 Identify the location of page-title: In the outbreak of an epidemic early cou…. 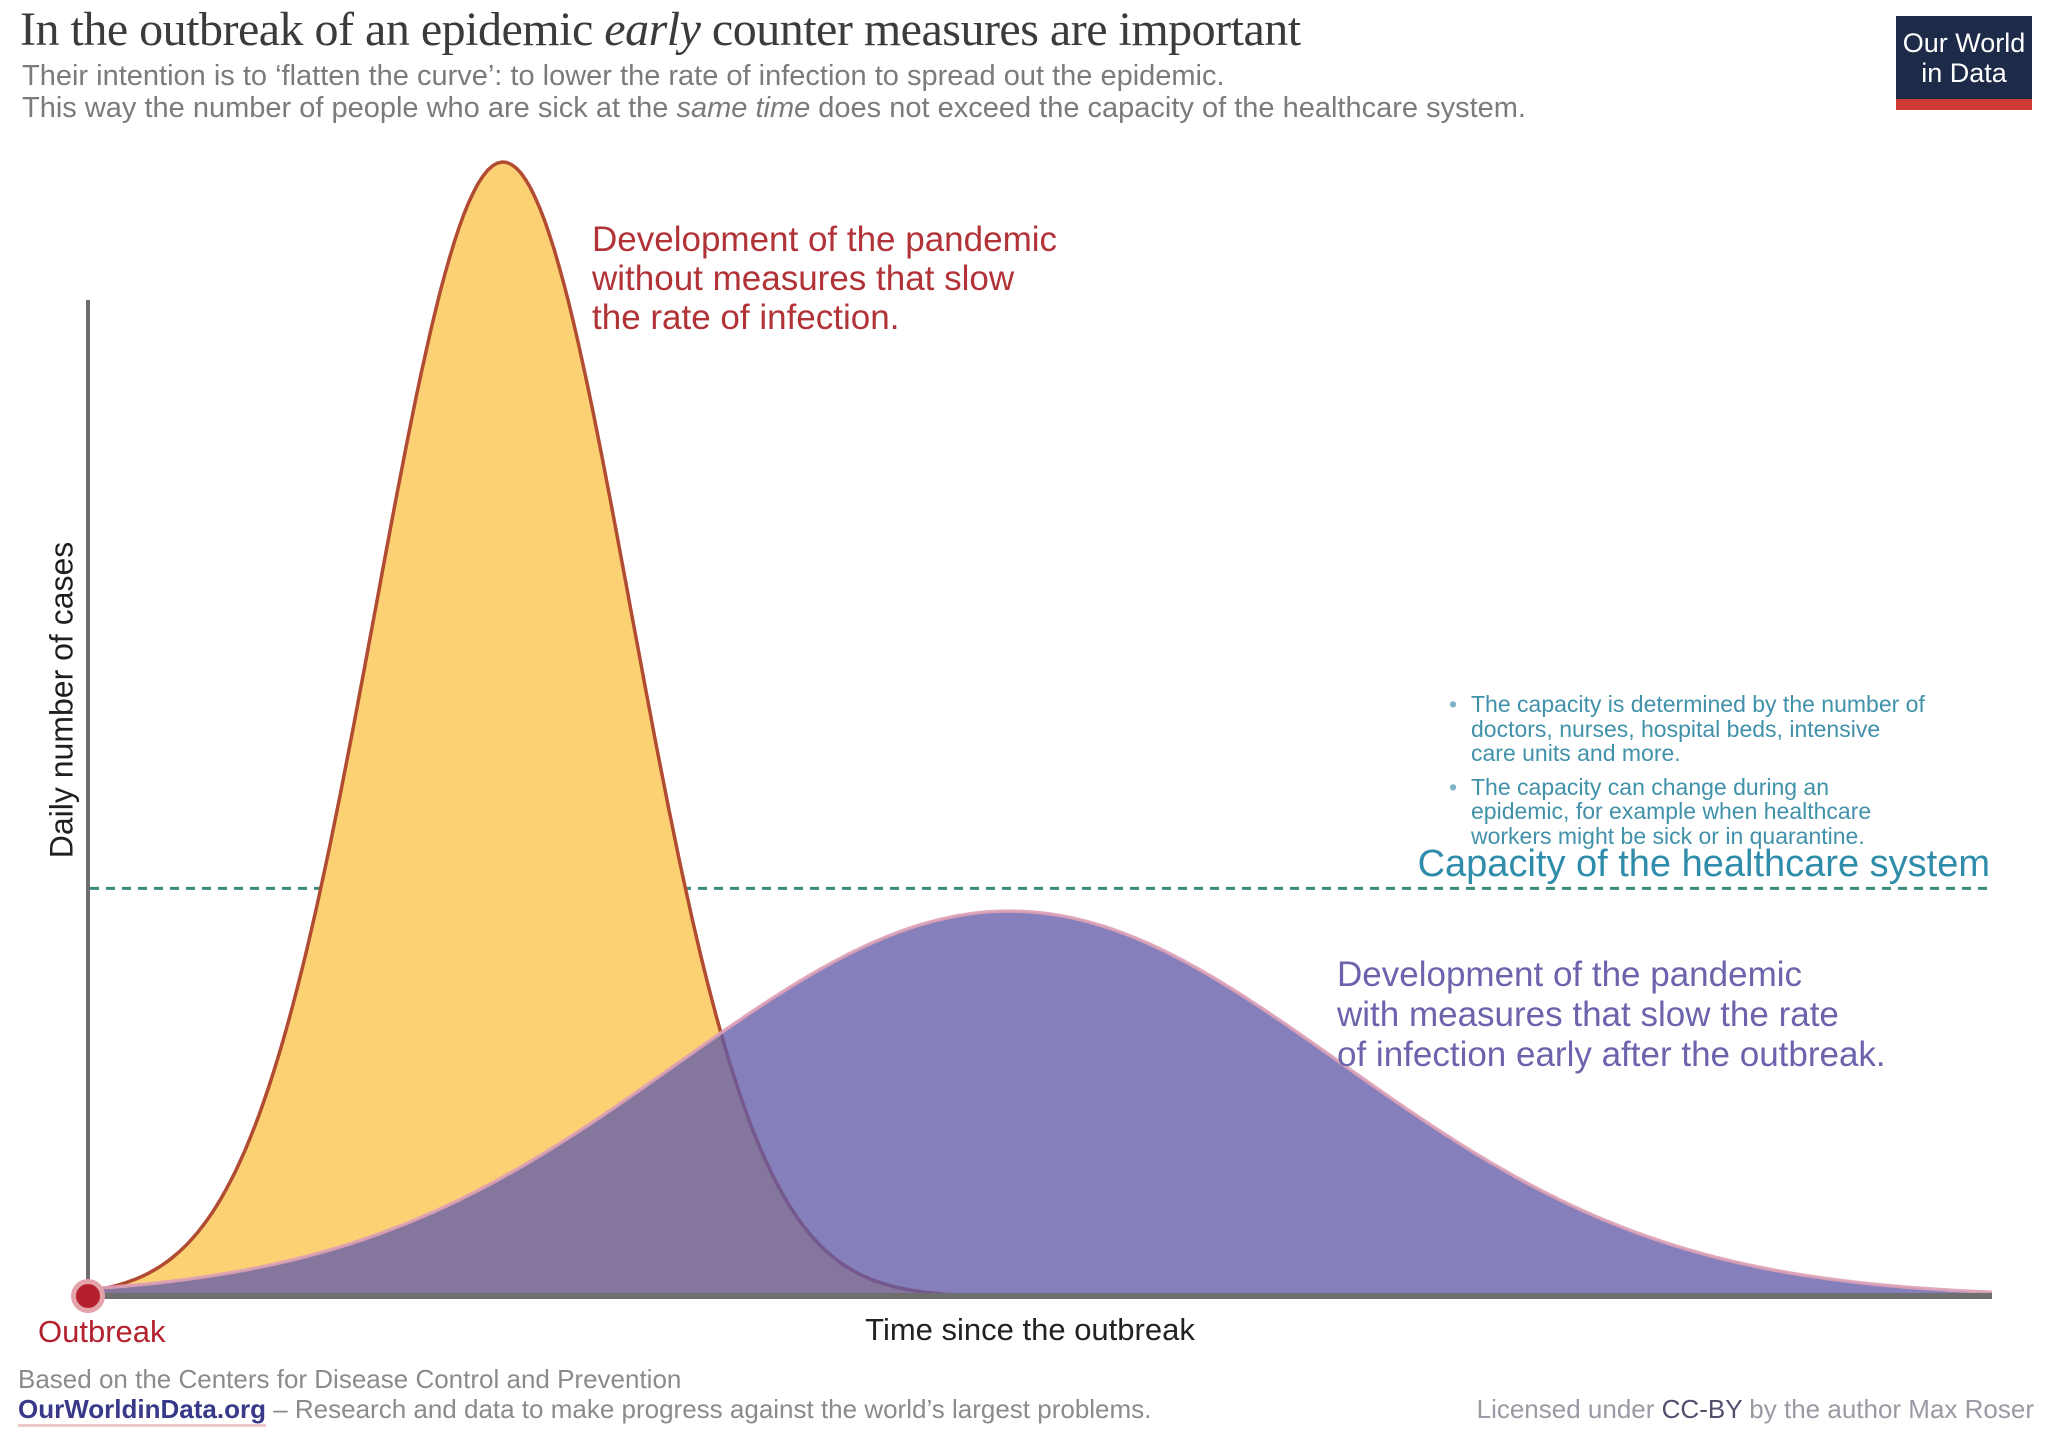
(660, 29).